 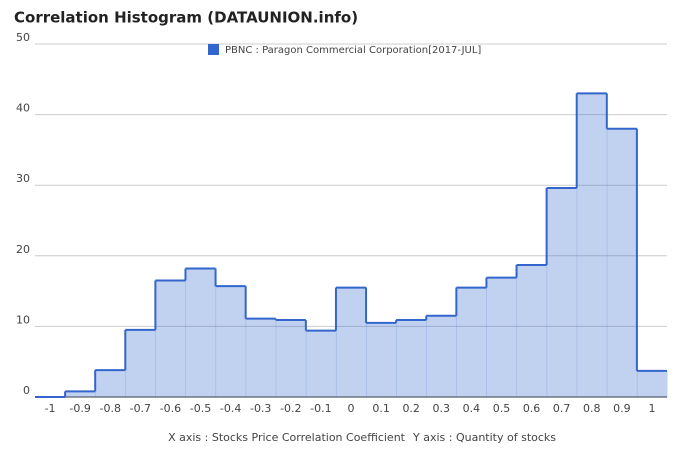 I want to click on x-tick-label: -1, so click(x=50, y=408).